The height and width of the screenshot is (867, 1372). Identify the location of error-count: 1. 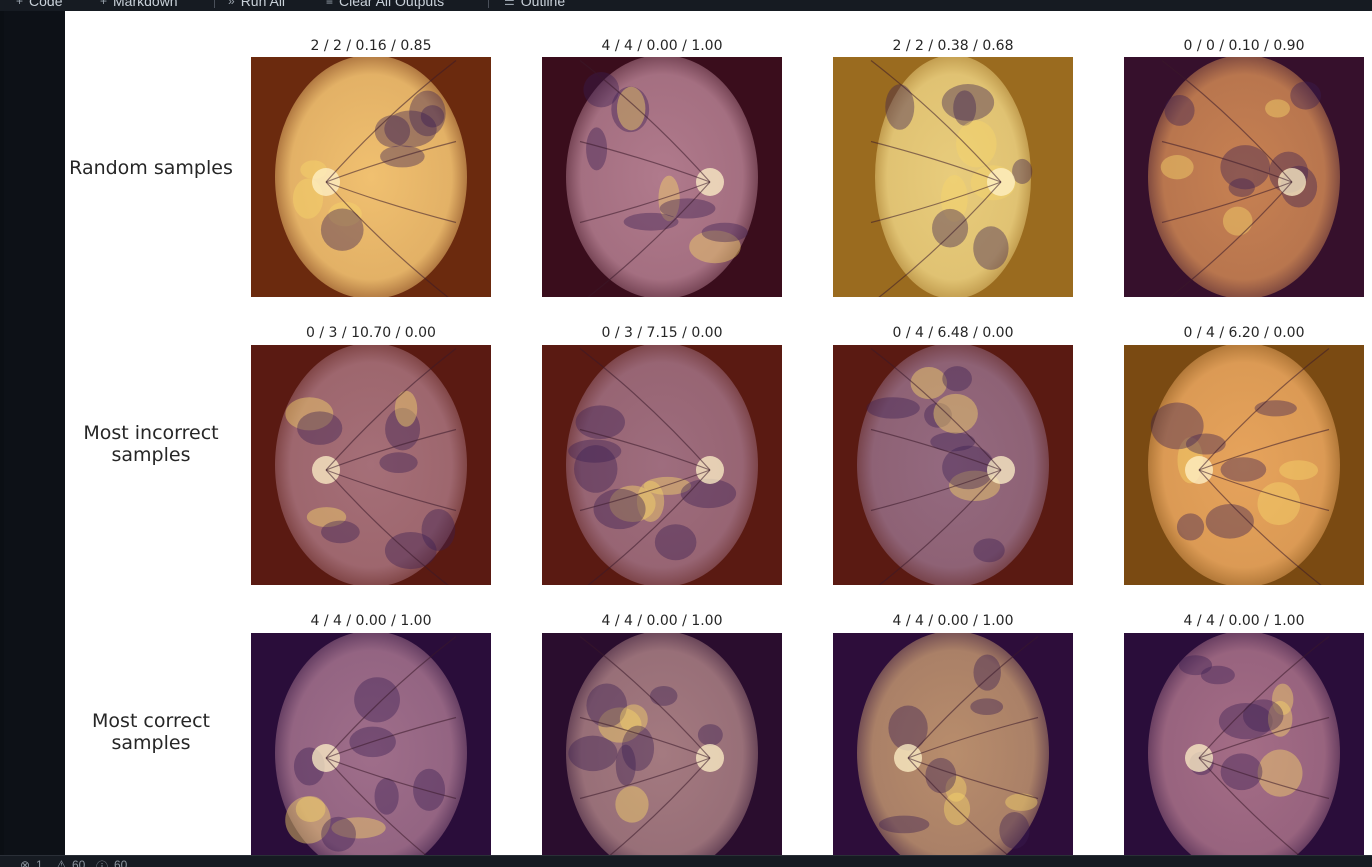
(39, 862).